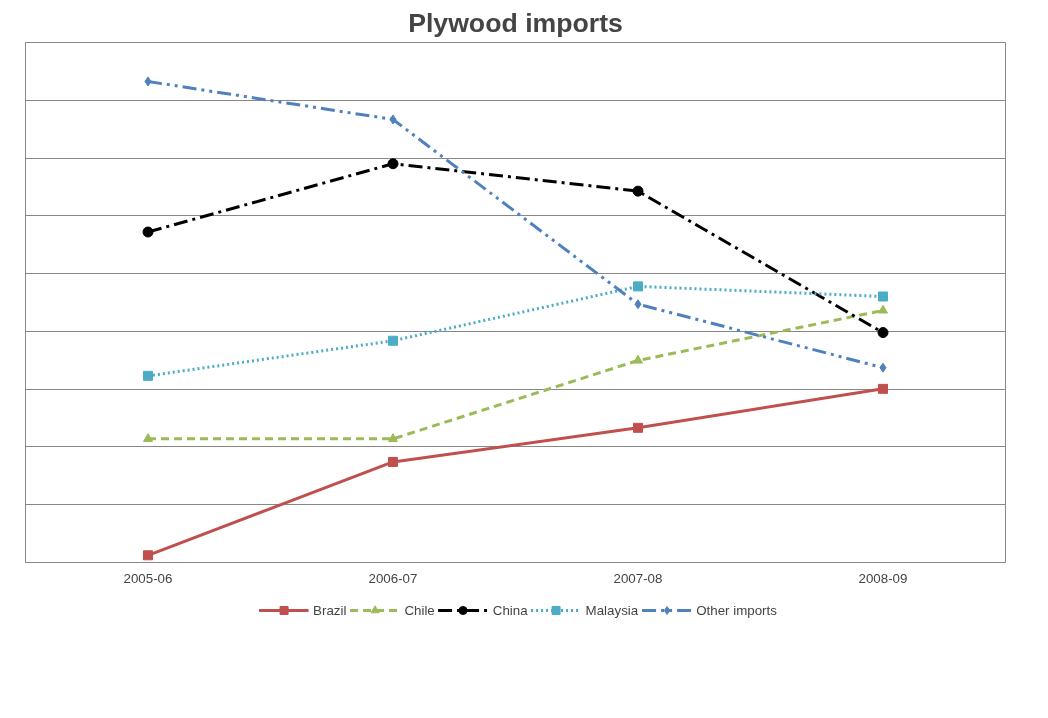 The width and height of the screenshot is (1048, 718). I want to click on legend-label: Other imports, so click(736, 610).